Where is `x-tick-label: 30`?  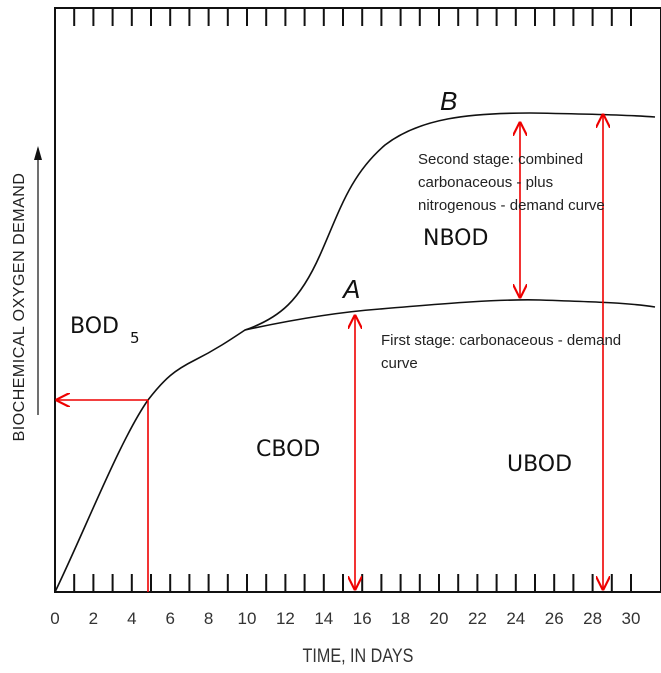
x-tick-label: 30 is located at coordinates (631, 618).